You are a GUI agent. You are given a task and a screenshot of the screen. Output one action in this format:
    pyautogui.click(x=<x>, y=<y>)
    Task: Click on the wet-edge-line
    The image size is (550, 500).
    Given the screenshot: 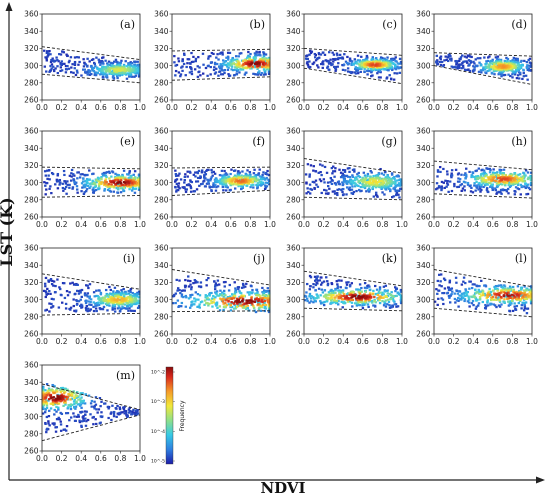 What is the action you would take?
    pyautogui.click(x=221, y=311)
    